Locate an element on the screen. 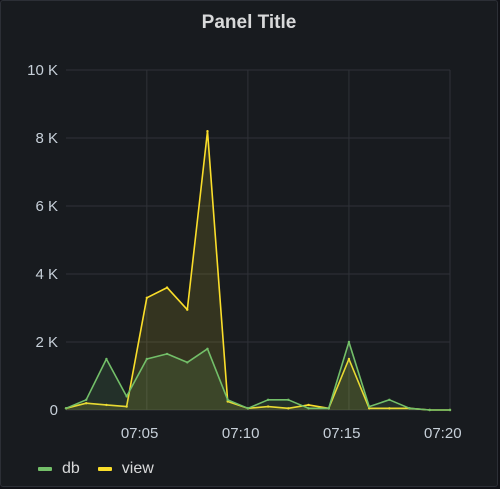  series-line-db is located at coordinates (257, 376).